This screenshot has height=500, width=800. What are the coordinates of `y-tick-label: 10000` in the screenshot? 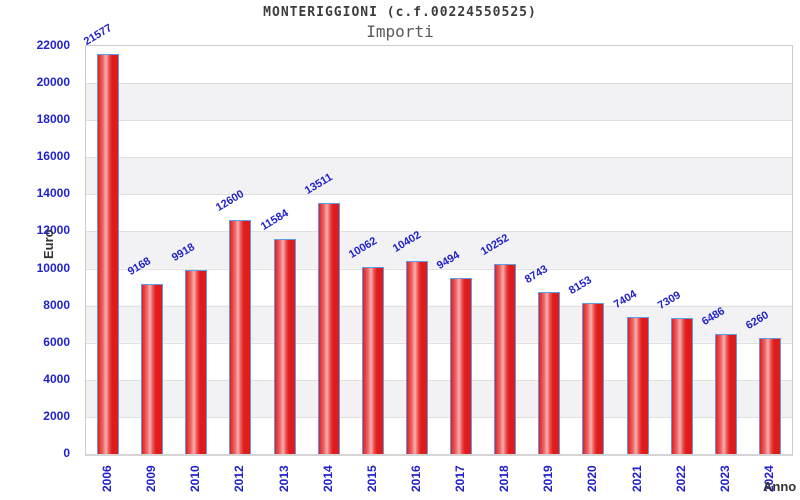 It's located at (53, 267).